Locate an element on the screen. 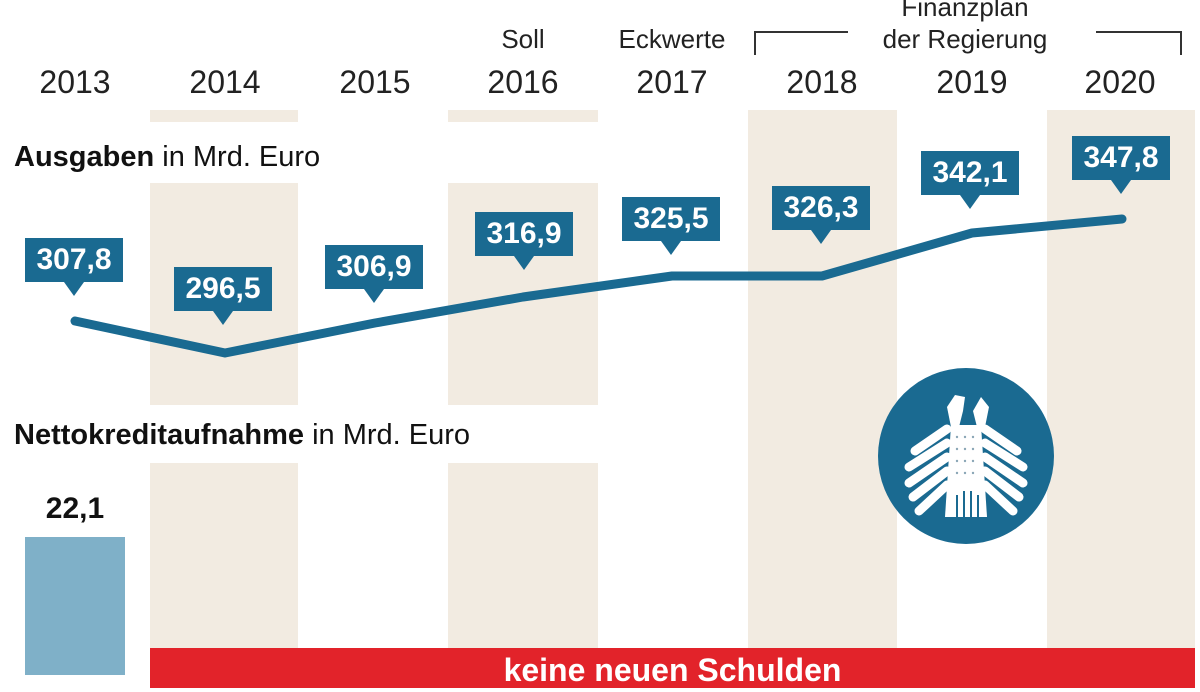 The width and height of the screenshot is (1200, 692). federal-eagle-icon is located at coordinates (966, 456).